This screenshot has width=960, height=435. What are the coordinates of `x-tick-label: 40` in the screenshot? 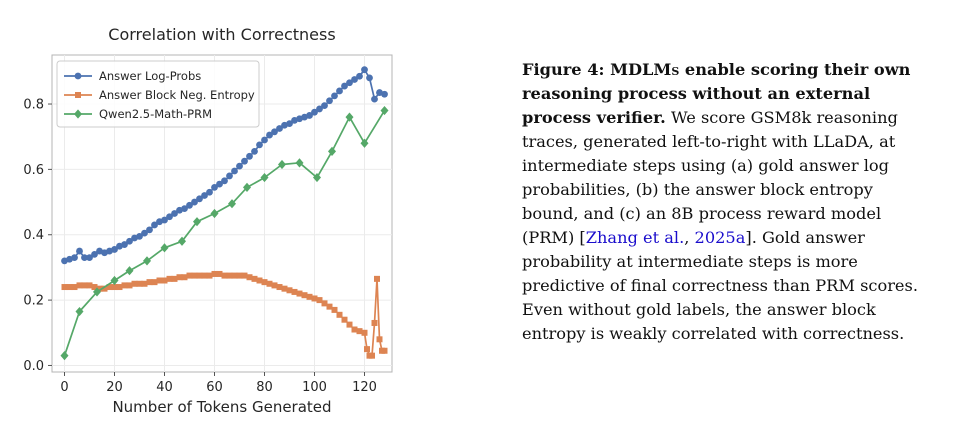 It's located at (164, 387).